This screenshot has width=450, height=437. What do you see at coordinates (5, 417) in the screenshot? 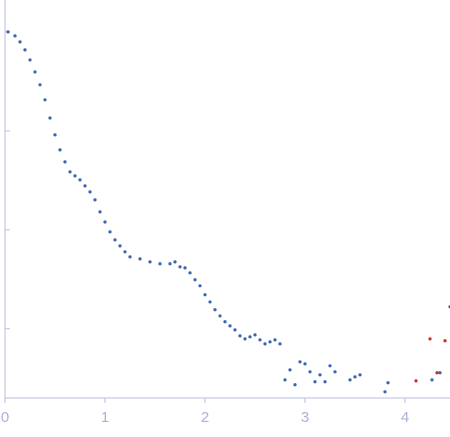
I see `x-tick-label: 0` at bounding box center [5, 417].